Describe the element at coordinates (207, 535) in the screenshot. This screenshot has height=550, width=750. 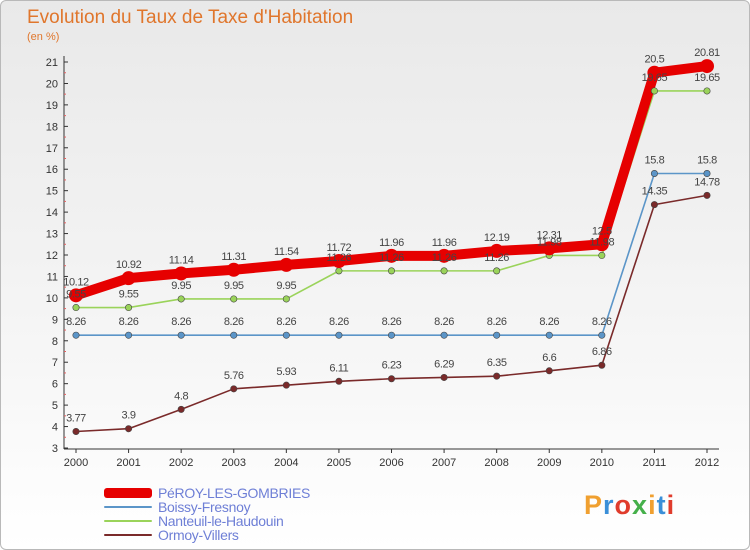
I see `legend-item: Ormoy-Villers` at that location.